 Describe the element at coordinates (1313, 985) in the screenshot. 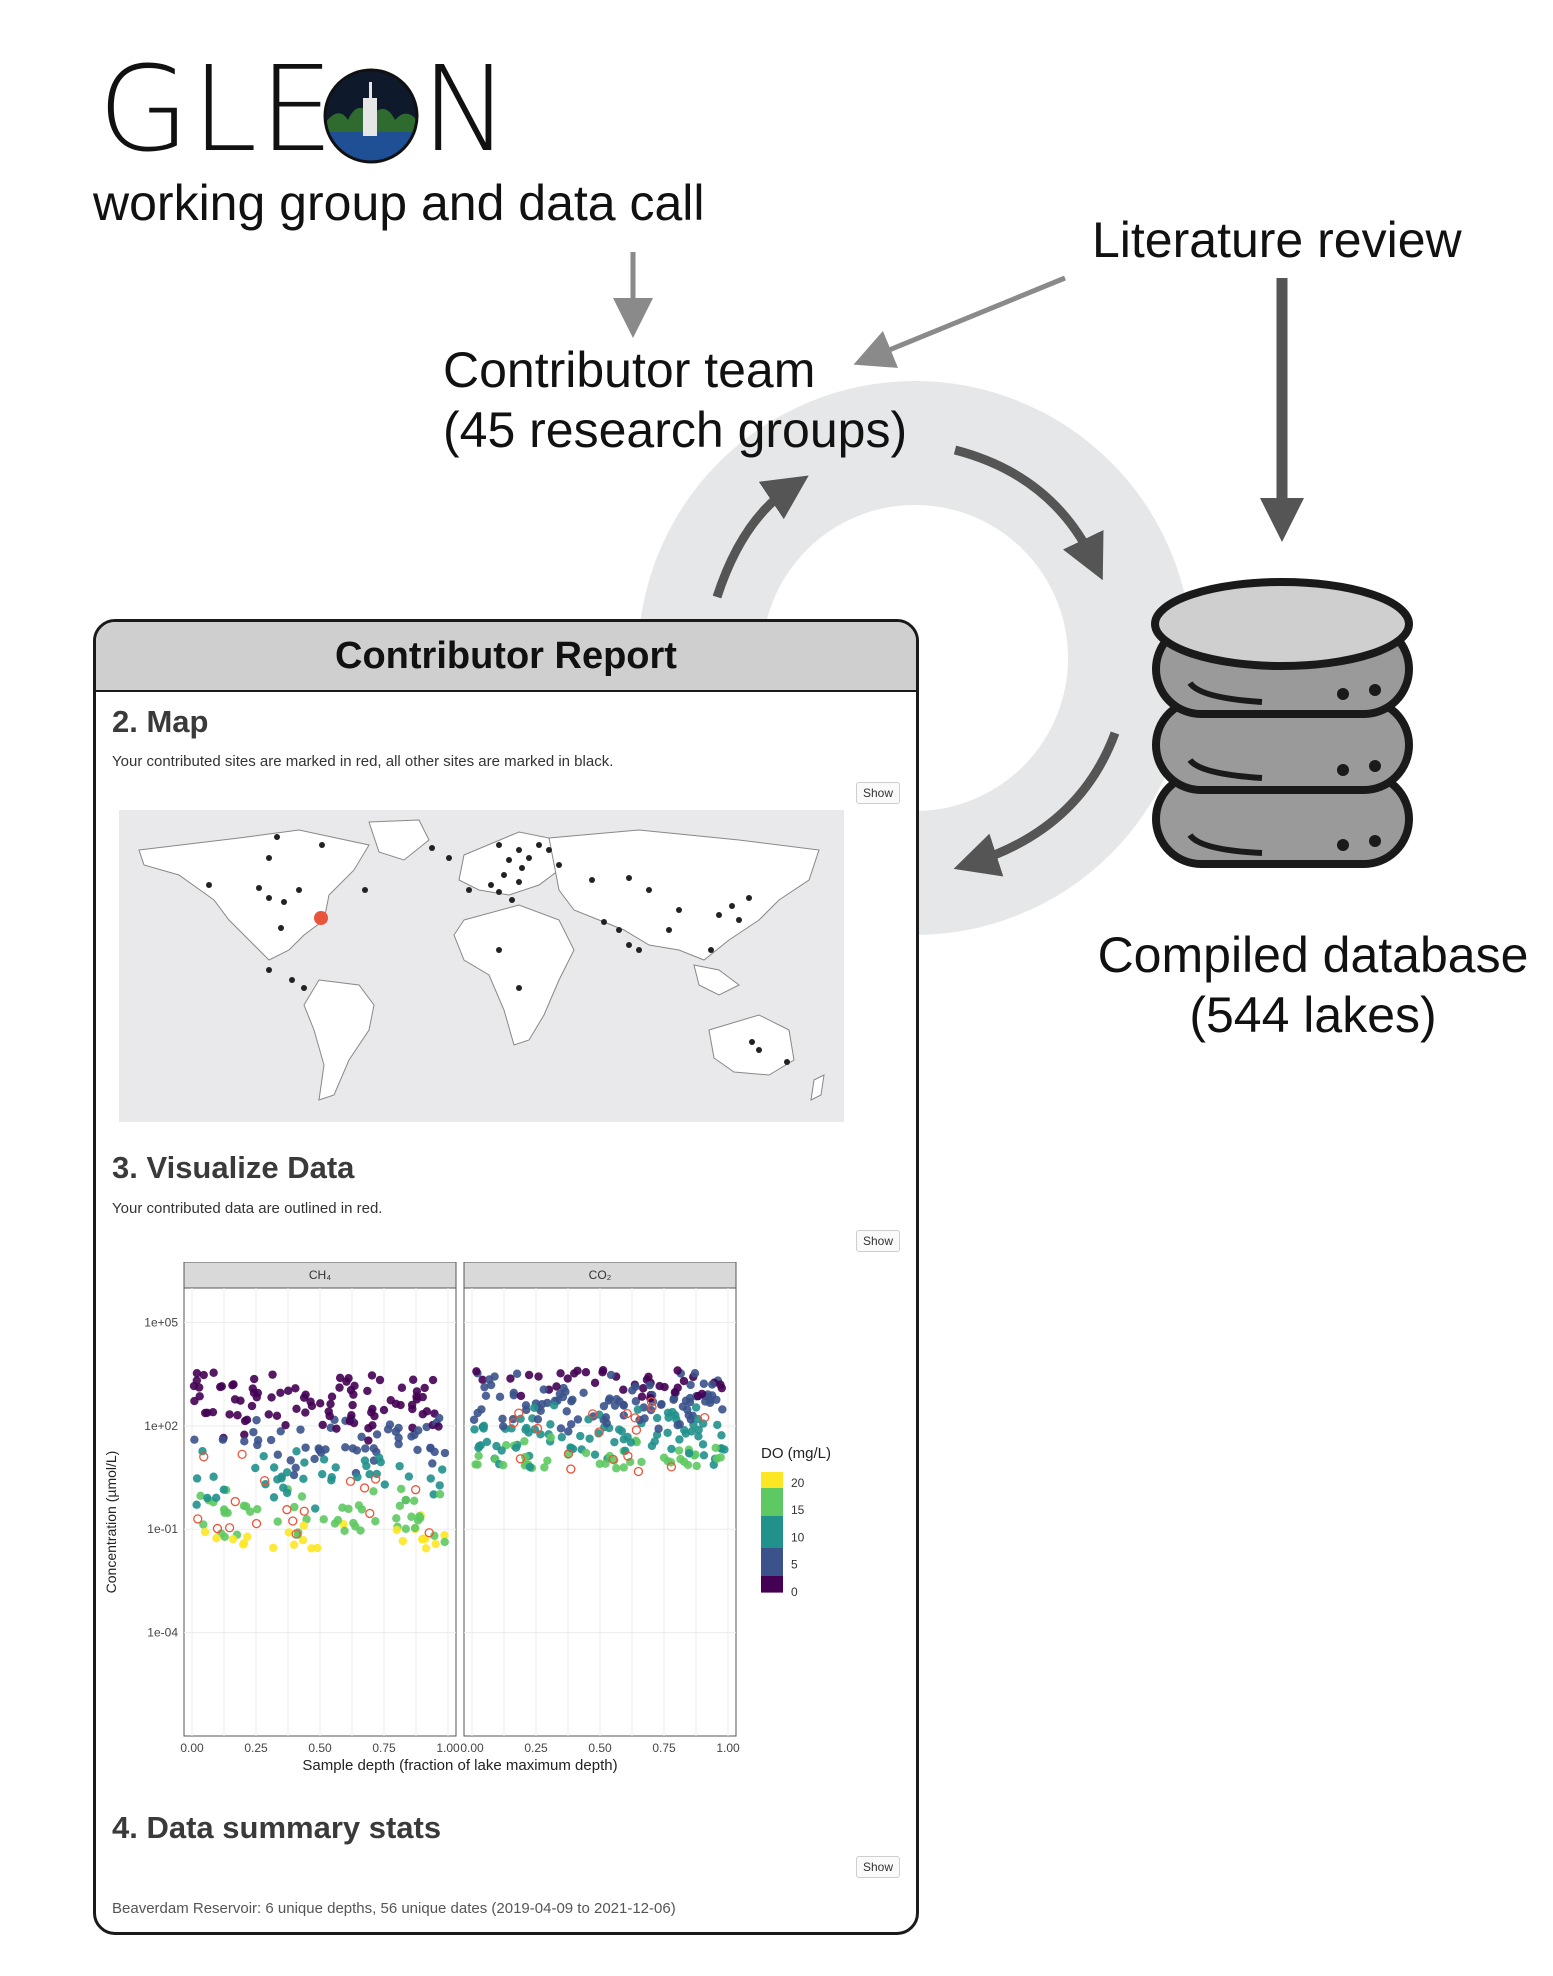

I see `compiled-database-label: Compiled database (544 lakes)` at that location.